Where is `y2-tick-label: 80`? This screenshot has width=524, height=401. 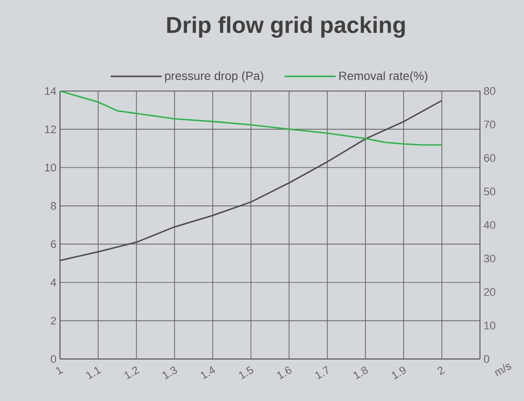
y2-tick-label: 80 is located at coordinates (490, 91).